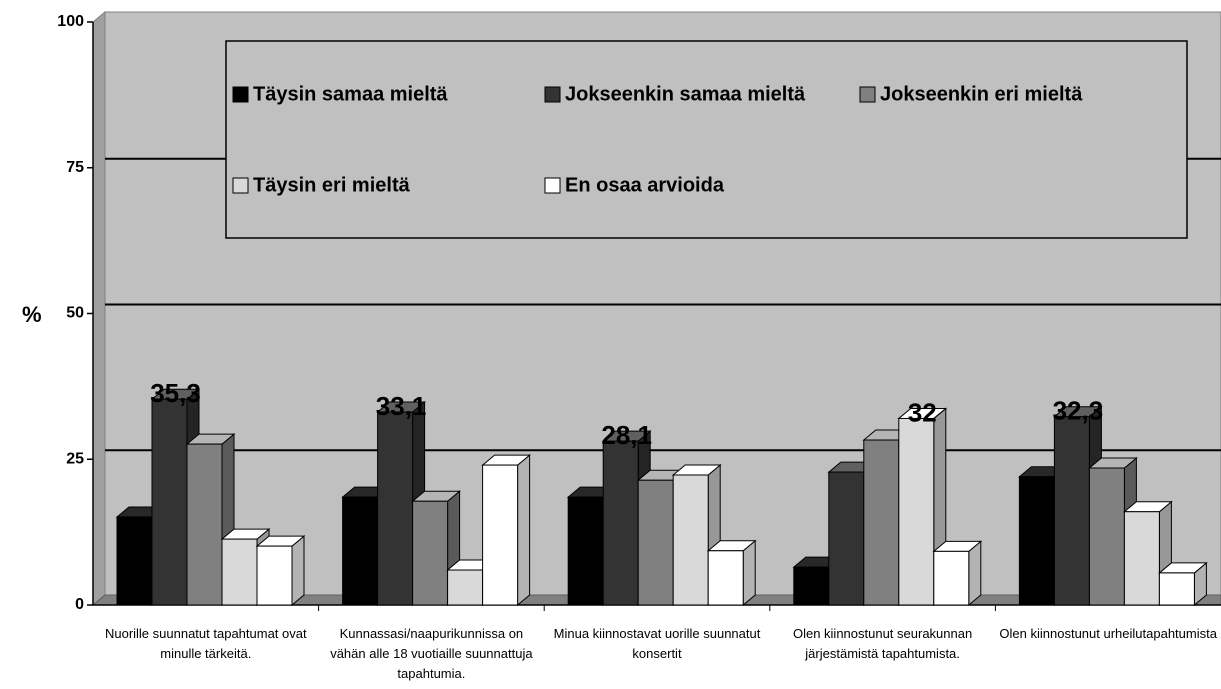  I want to click on y-tick-label: 25, so click(75, 458).